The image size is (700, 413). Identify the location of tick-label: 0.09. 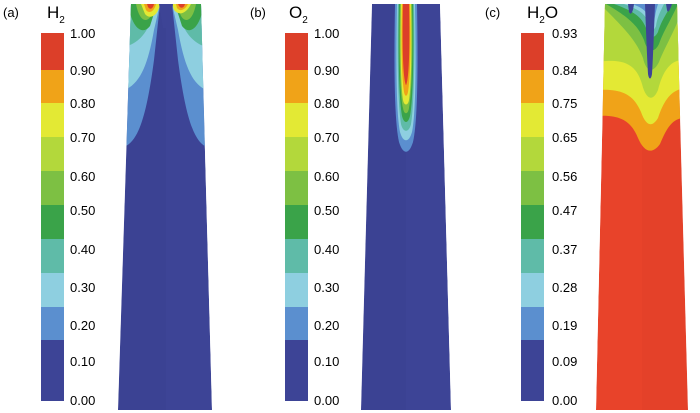
(564, 361).